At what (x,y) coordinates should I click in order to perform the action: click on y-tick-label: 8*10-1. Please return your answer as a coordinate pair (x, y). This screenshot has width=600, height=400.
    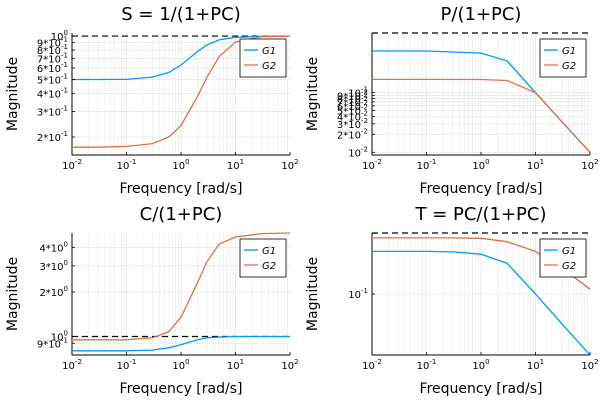
    Looking at the image, I should click on (52, 50).